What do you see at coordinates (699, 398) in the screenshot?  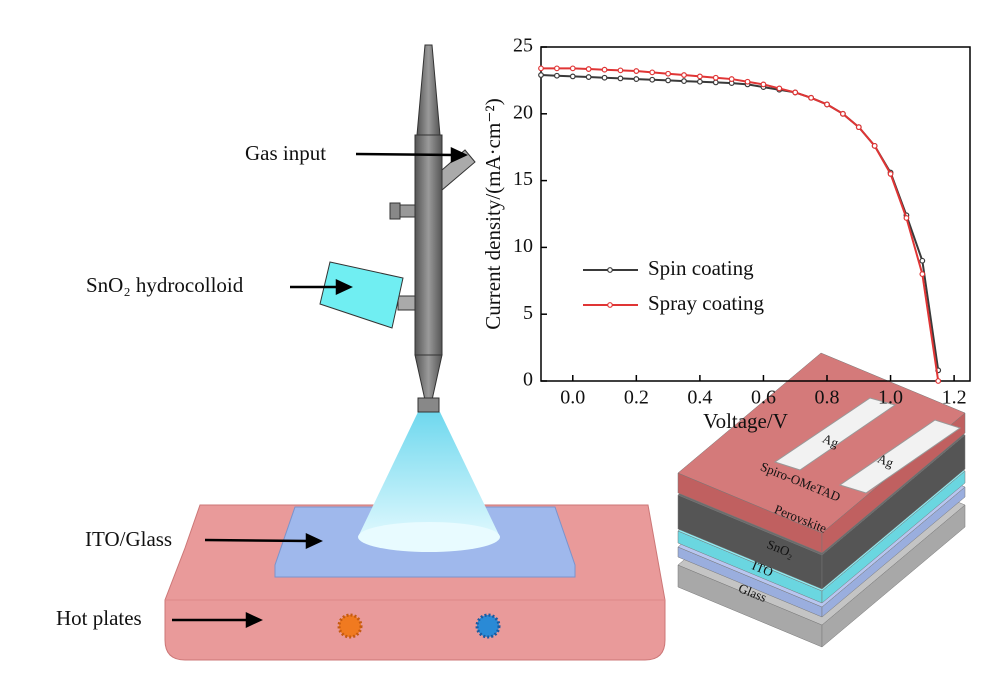 I see `x-tick-label: 0.4` at bounding box center [699, 398].